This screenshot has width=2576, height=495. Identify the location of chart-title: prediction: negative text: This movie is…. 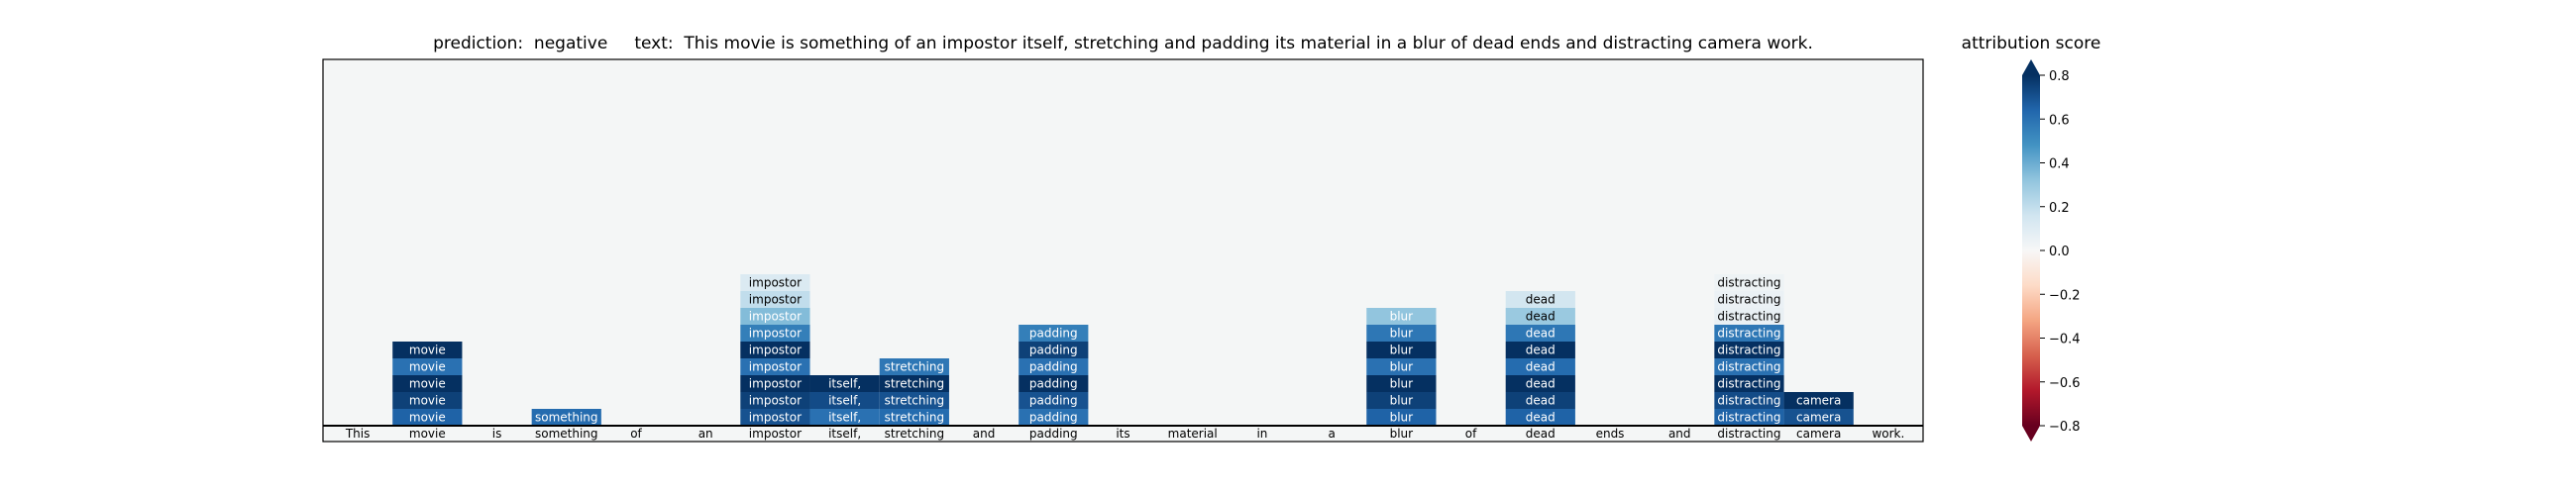
(1123, 44).